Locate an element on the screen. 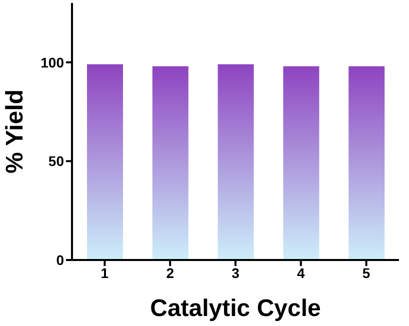 The width and height of the screenshot is (409, 326). x-tick-label: 3 is located at coordinates (236, 272).